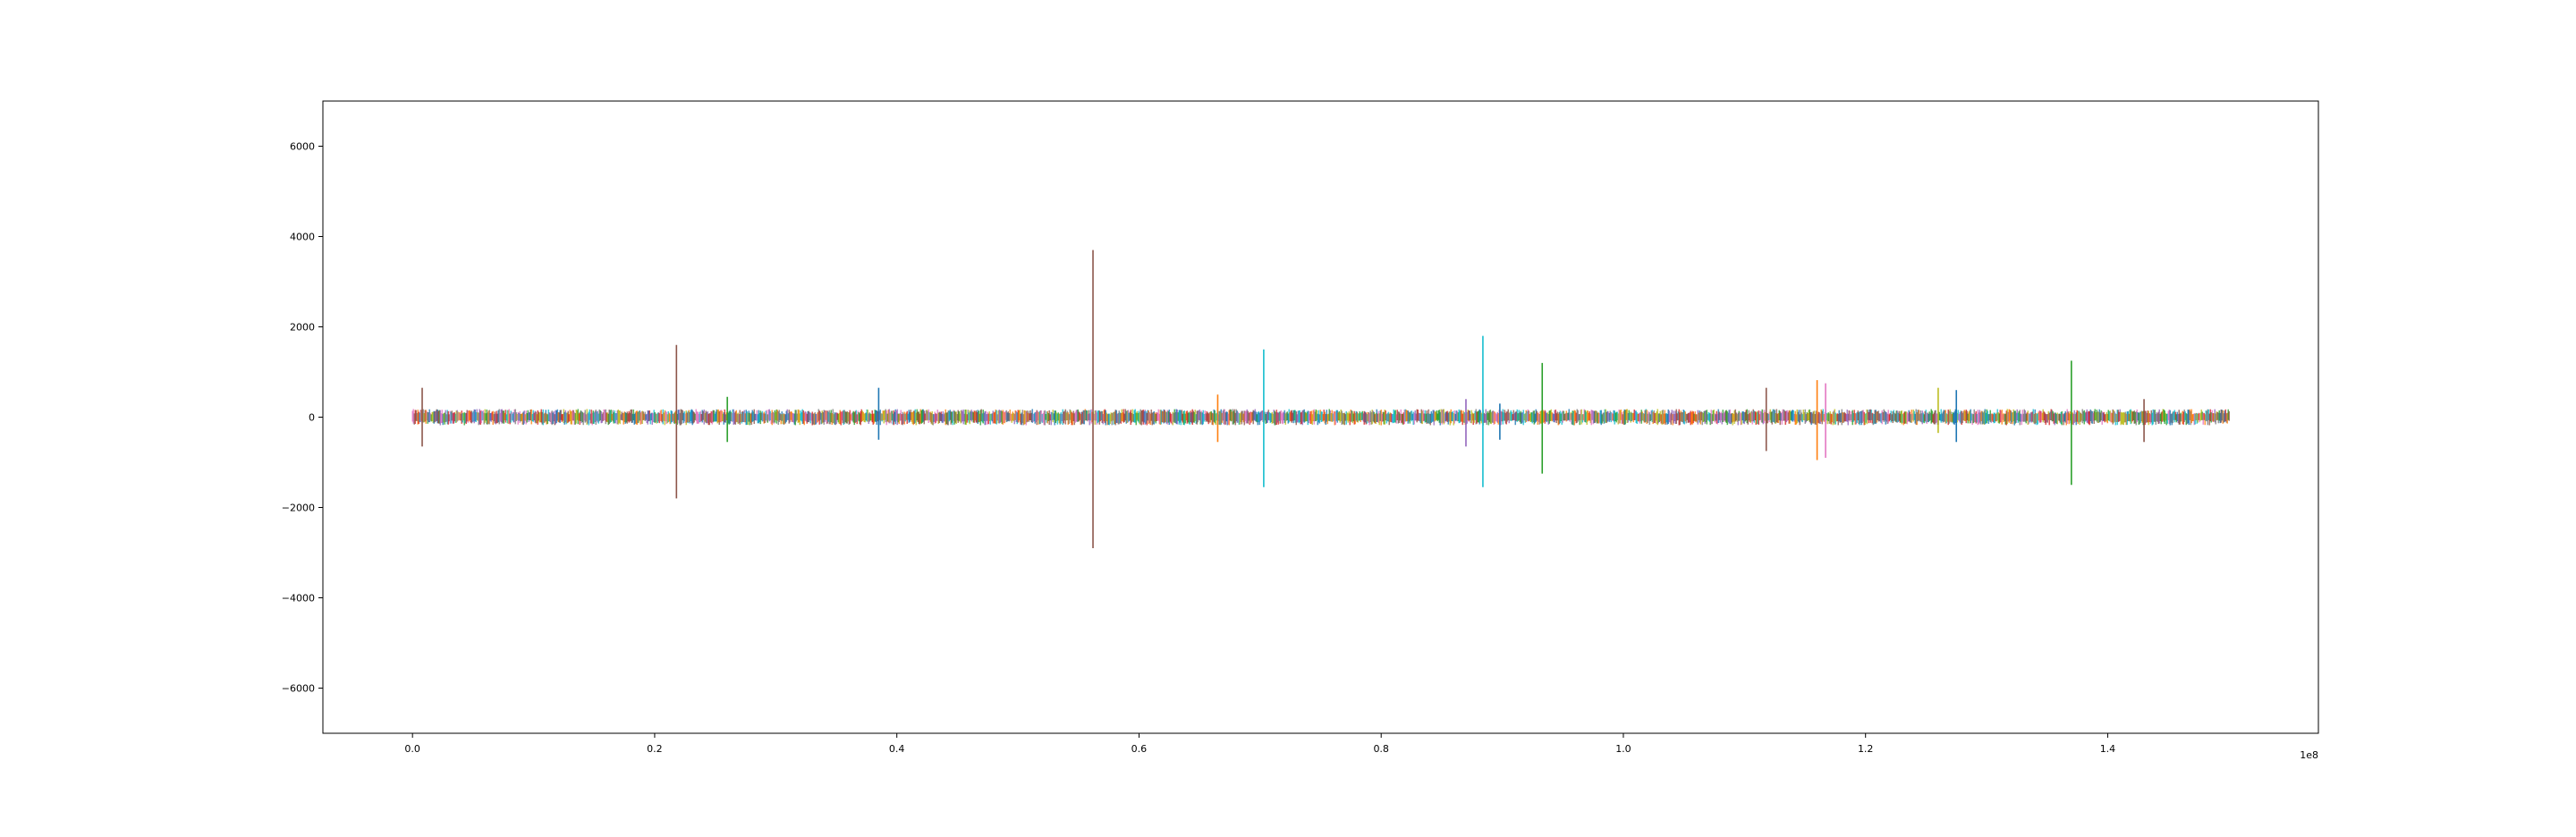  Describe the element at coordinates (302, 328) in the screenshot. I see `y-tick-label: 2000` at that location.